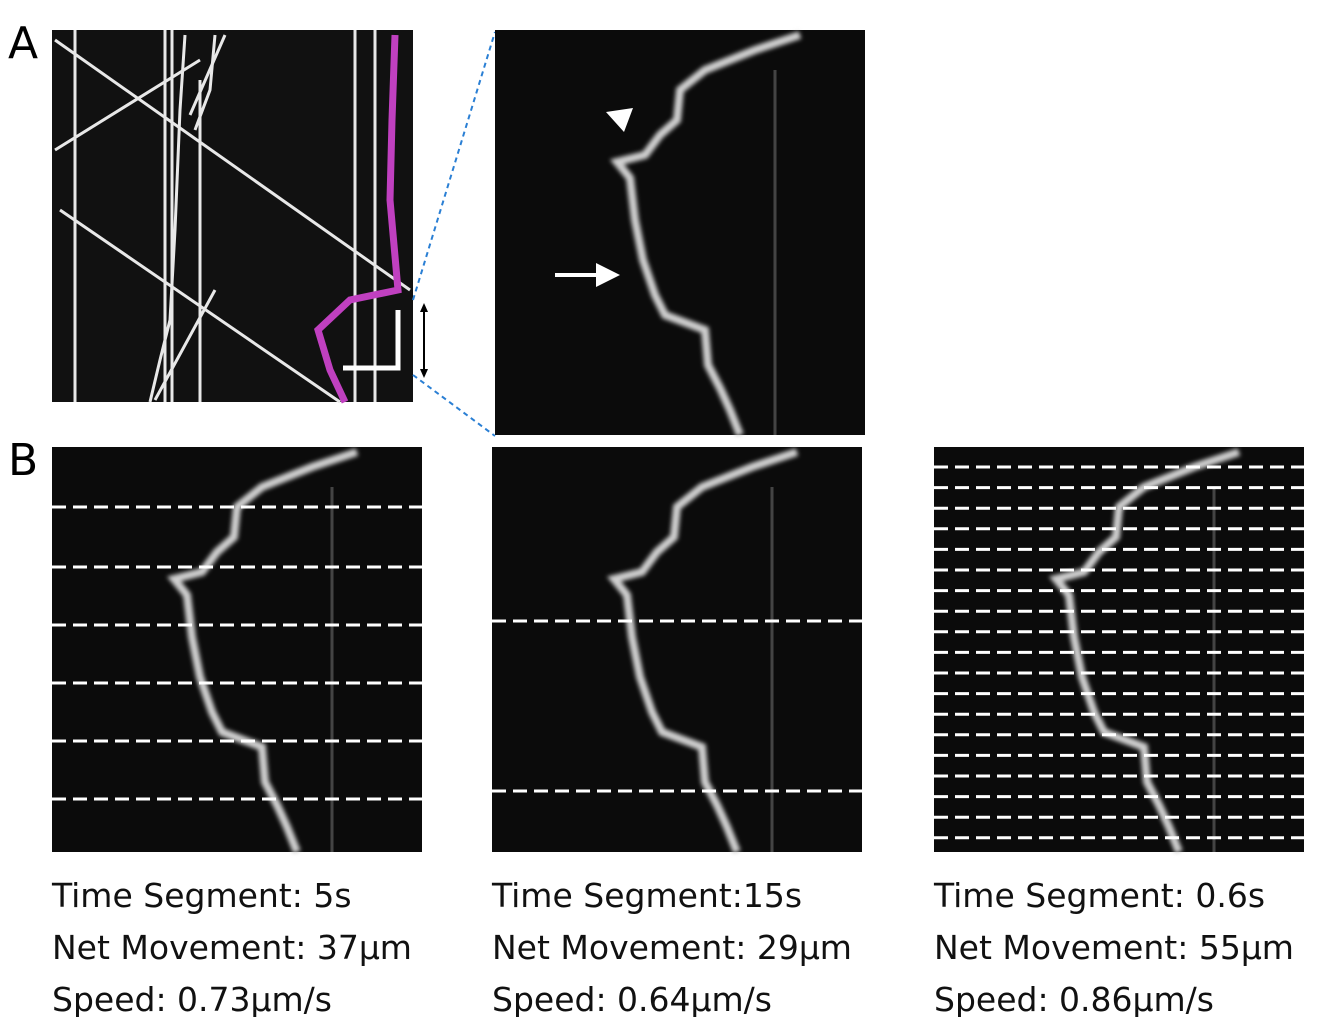 This screenshot has width=1324, height=1017. What do you see at coordinates (1114, 947) in the screenshot?
I see `caption-line: Net Movement: 55μm` at bounding box center [1114, 947].